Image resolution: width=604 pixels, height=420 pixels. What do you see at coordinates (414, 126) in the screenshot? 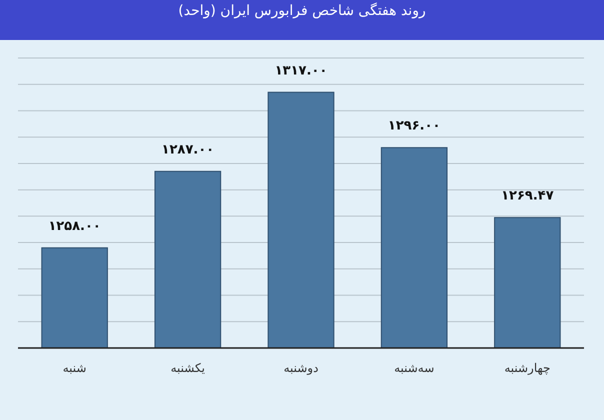
I see `data-label: ۱۲۹۶.۰۰` at bounding box center [414, 126].